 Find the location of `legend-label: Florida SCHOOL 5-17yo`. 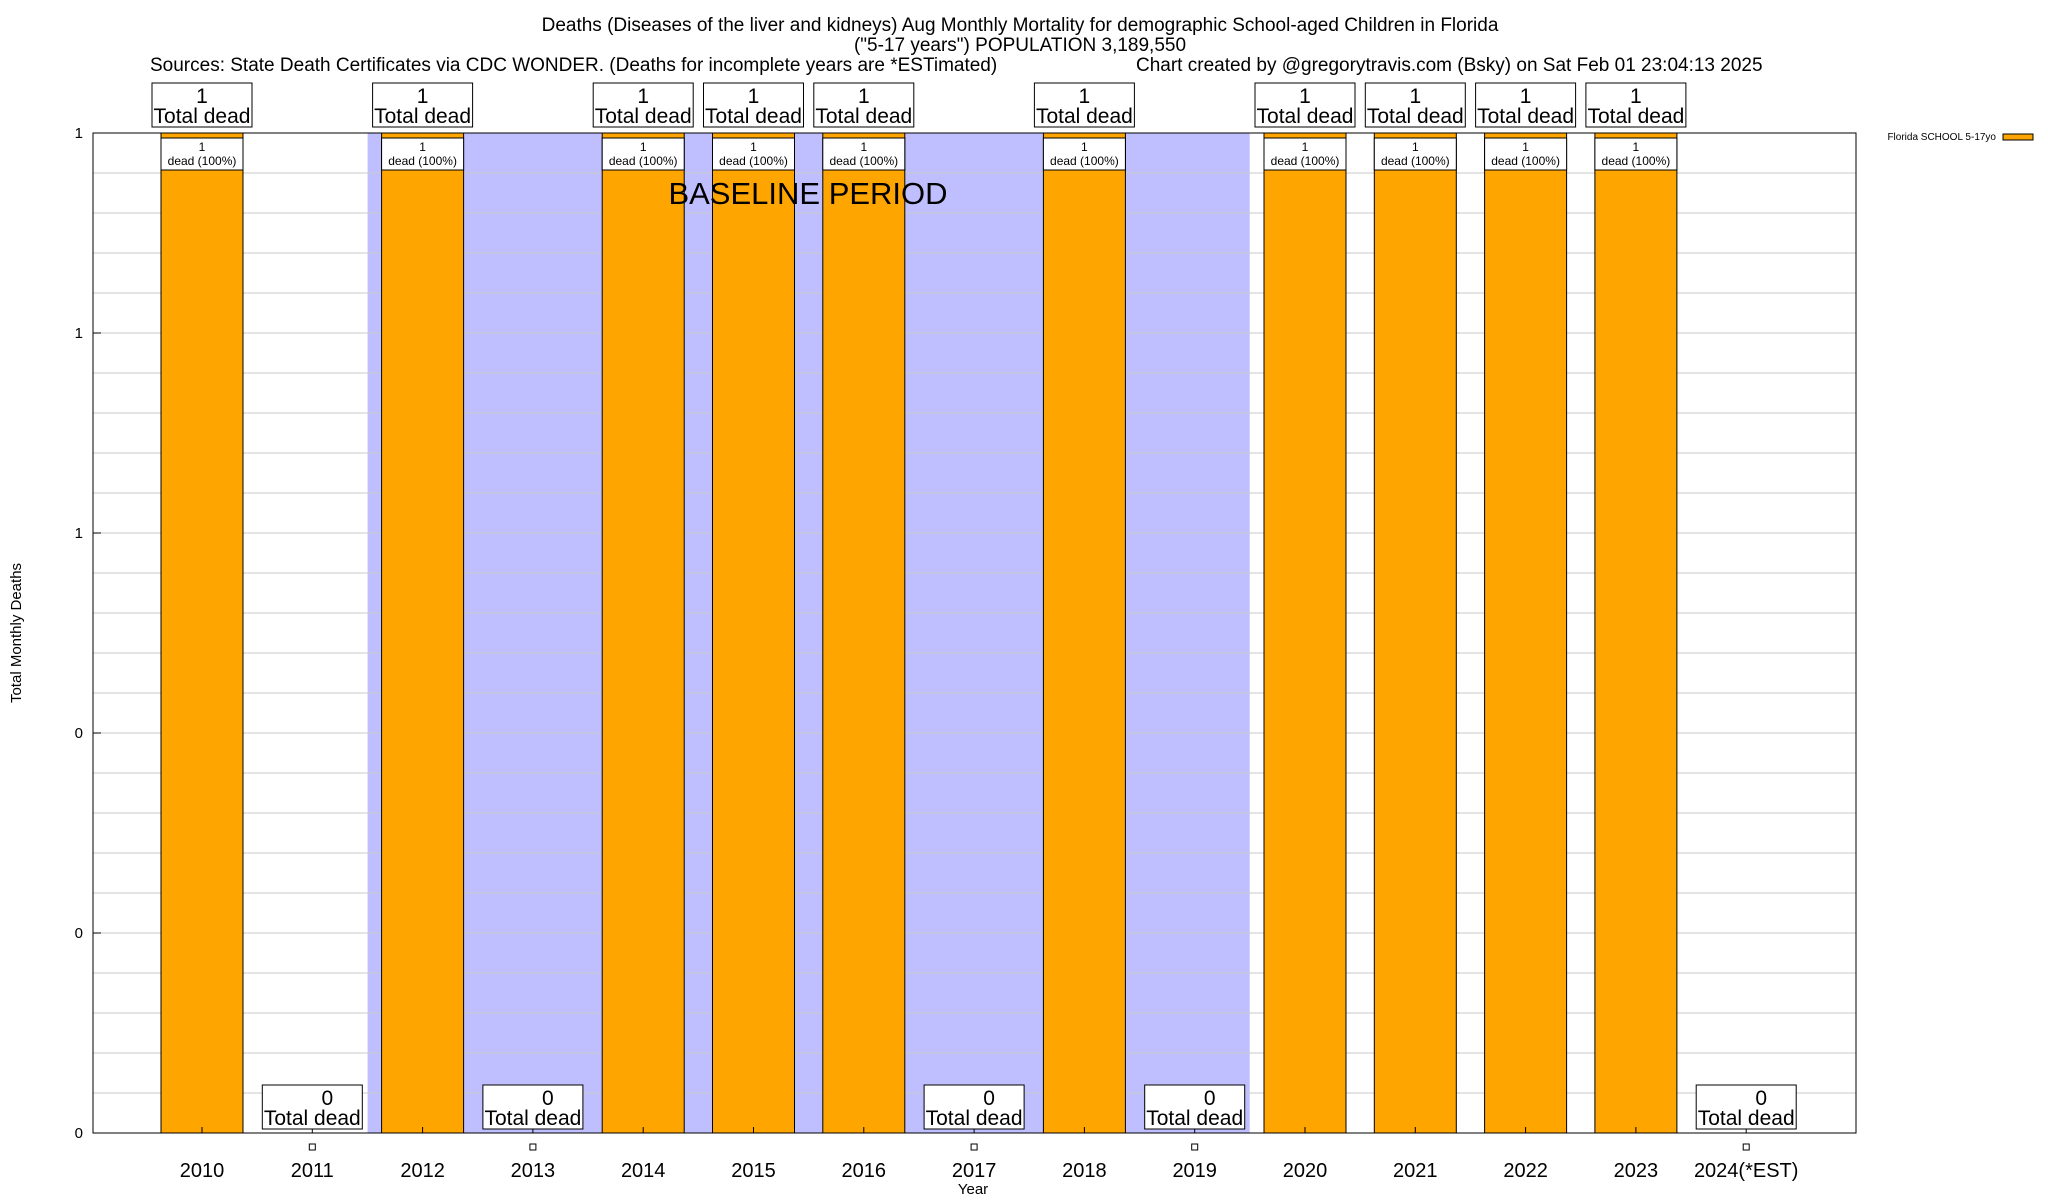

legend-label: Florida SCHOOL 5-17yo is located at coordinates (1941, 137).